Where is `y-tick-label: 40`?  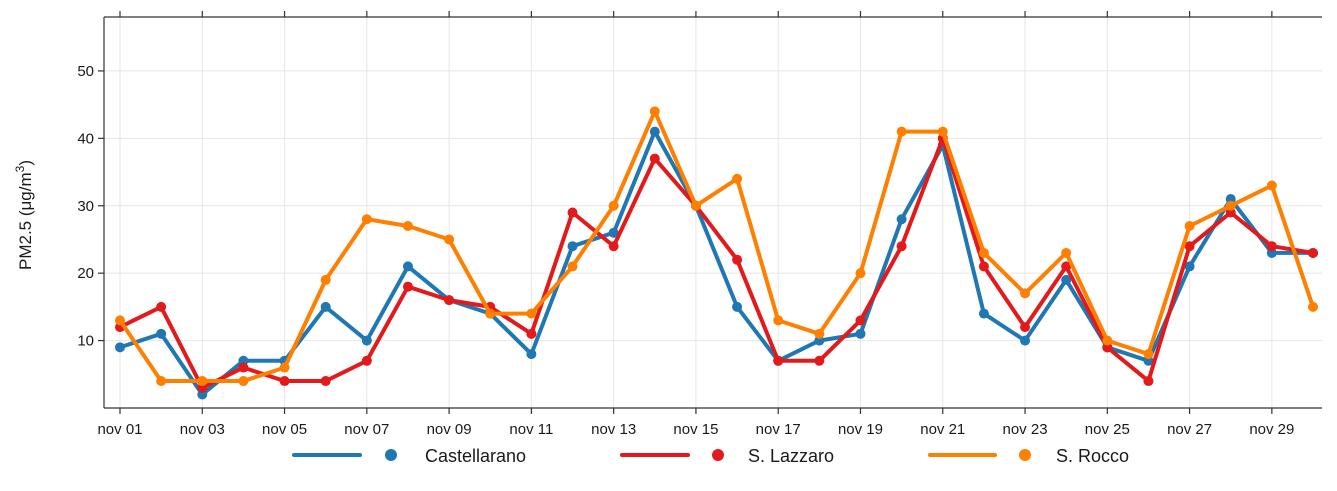 y-tick-label: 40 is located at coordinates (85, 138).